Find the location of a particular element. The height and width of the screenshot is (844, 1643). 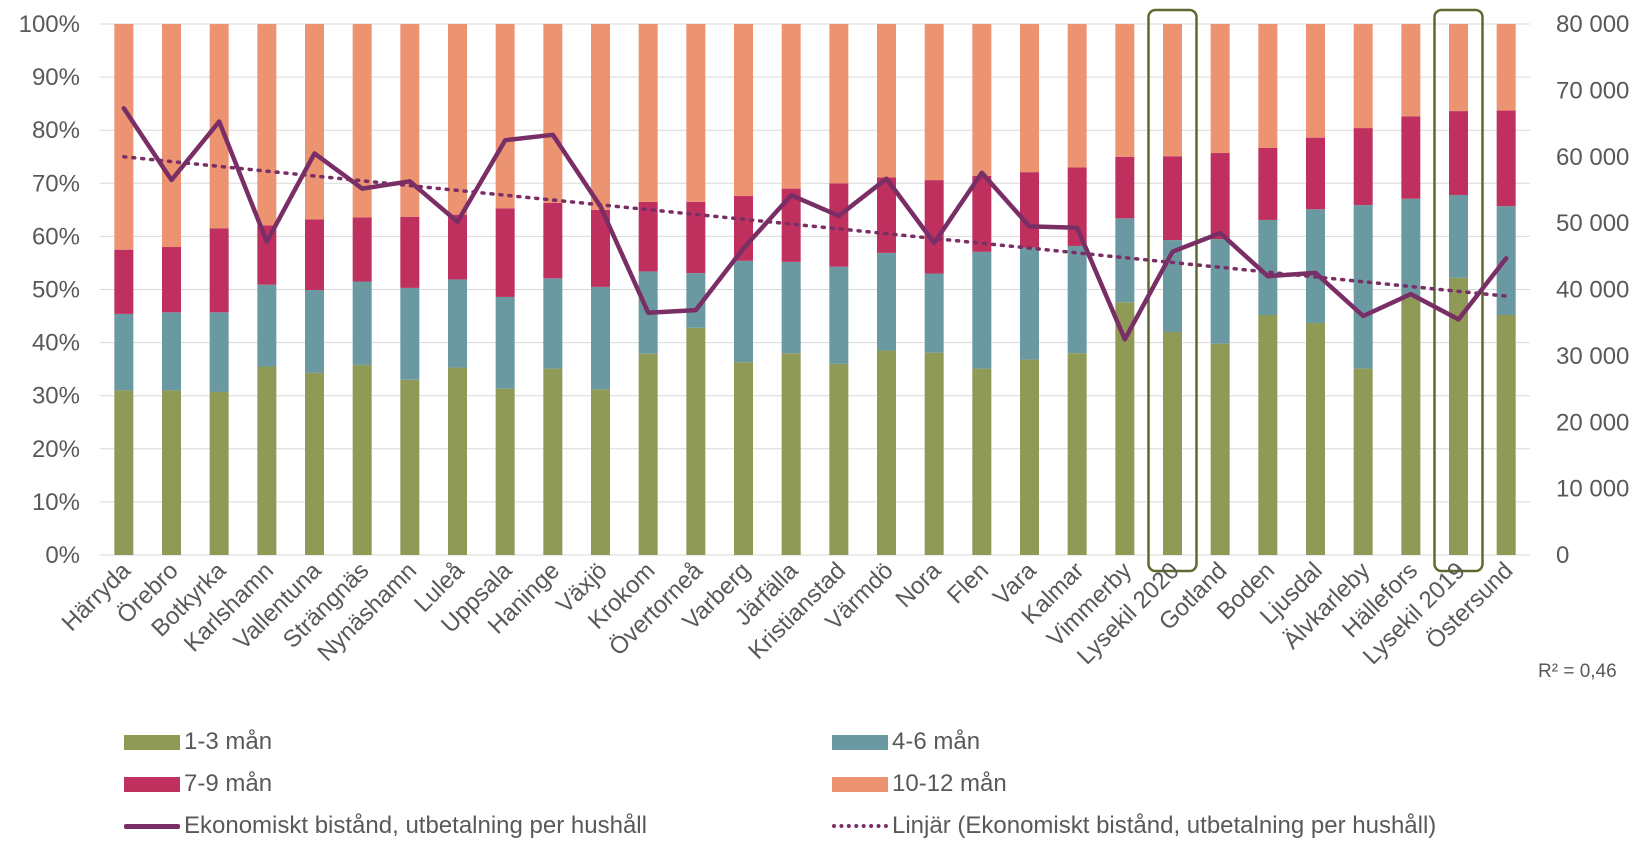

right-axis-tick-label: 10 000 is located at coordinates (1592, 489).